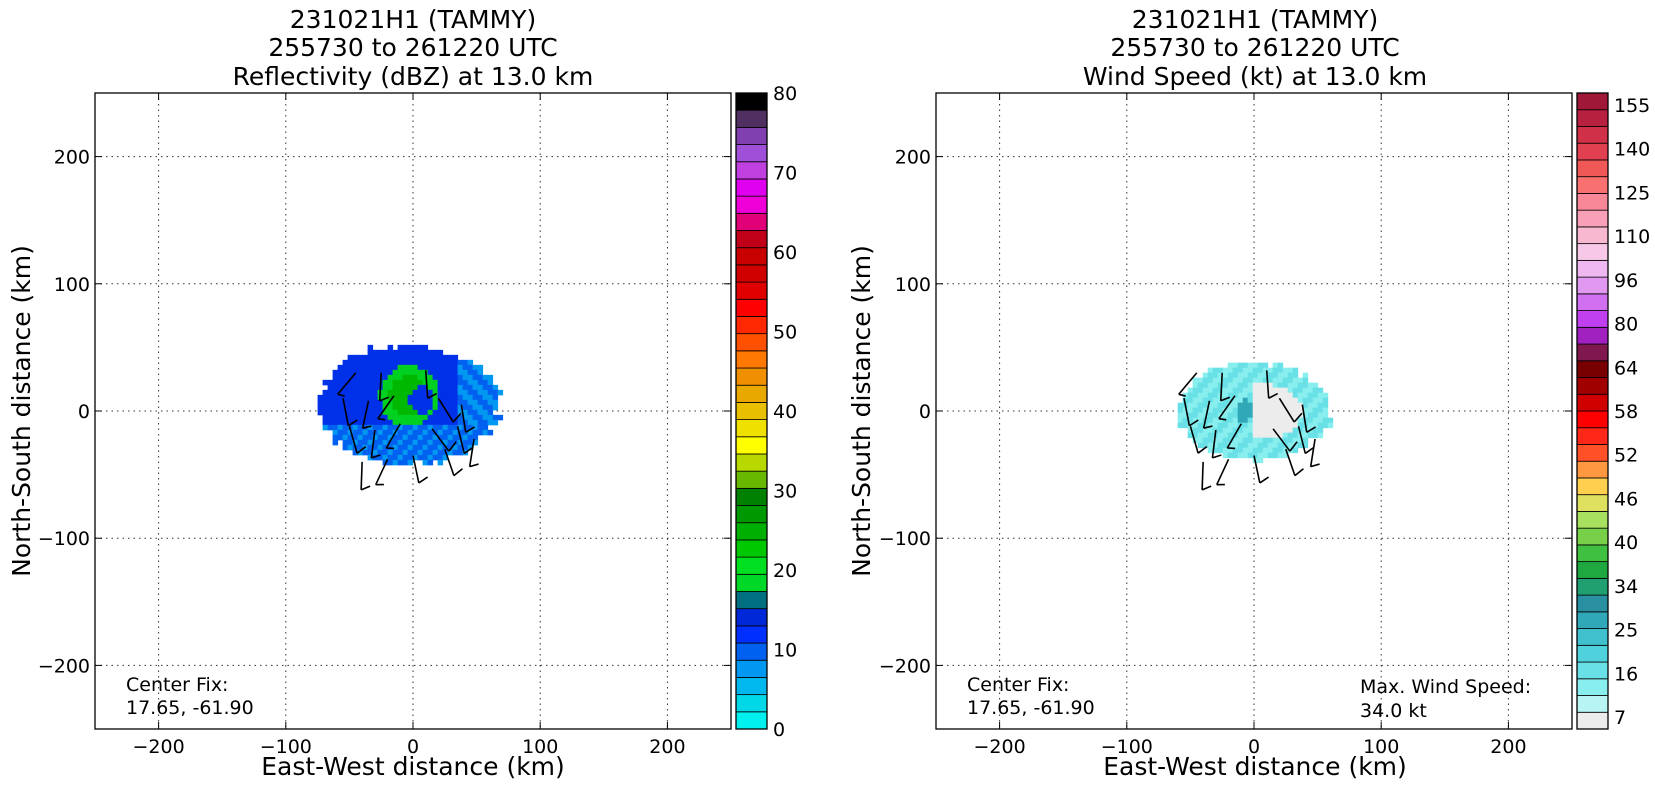 The image size is (1655, 787). Describe the element at coordinates (423, 480) in the screenshot. I see `wind-barb-flag` at that location.